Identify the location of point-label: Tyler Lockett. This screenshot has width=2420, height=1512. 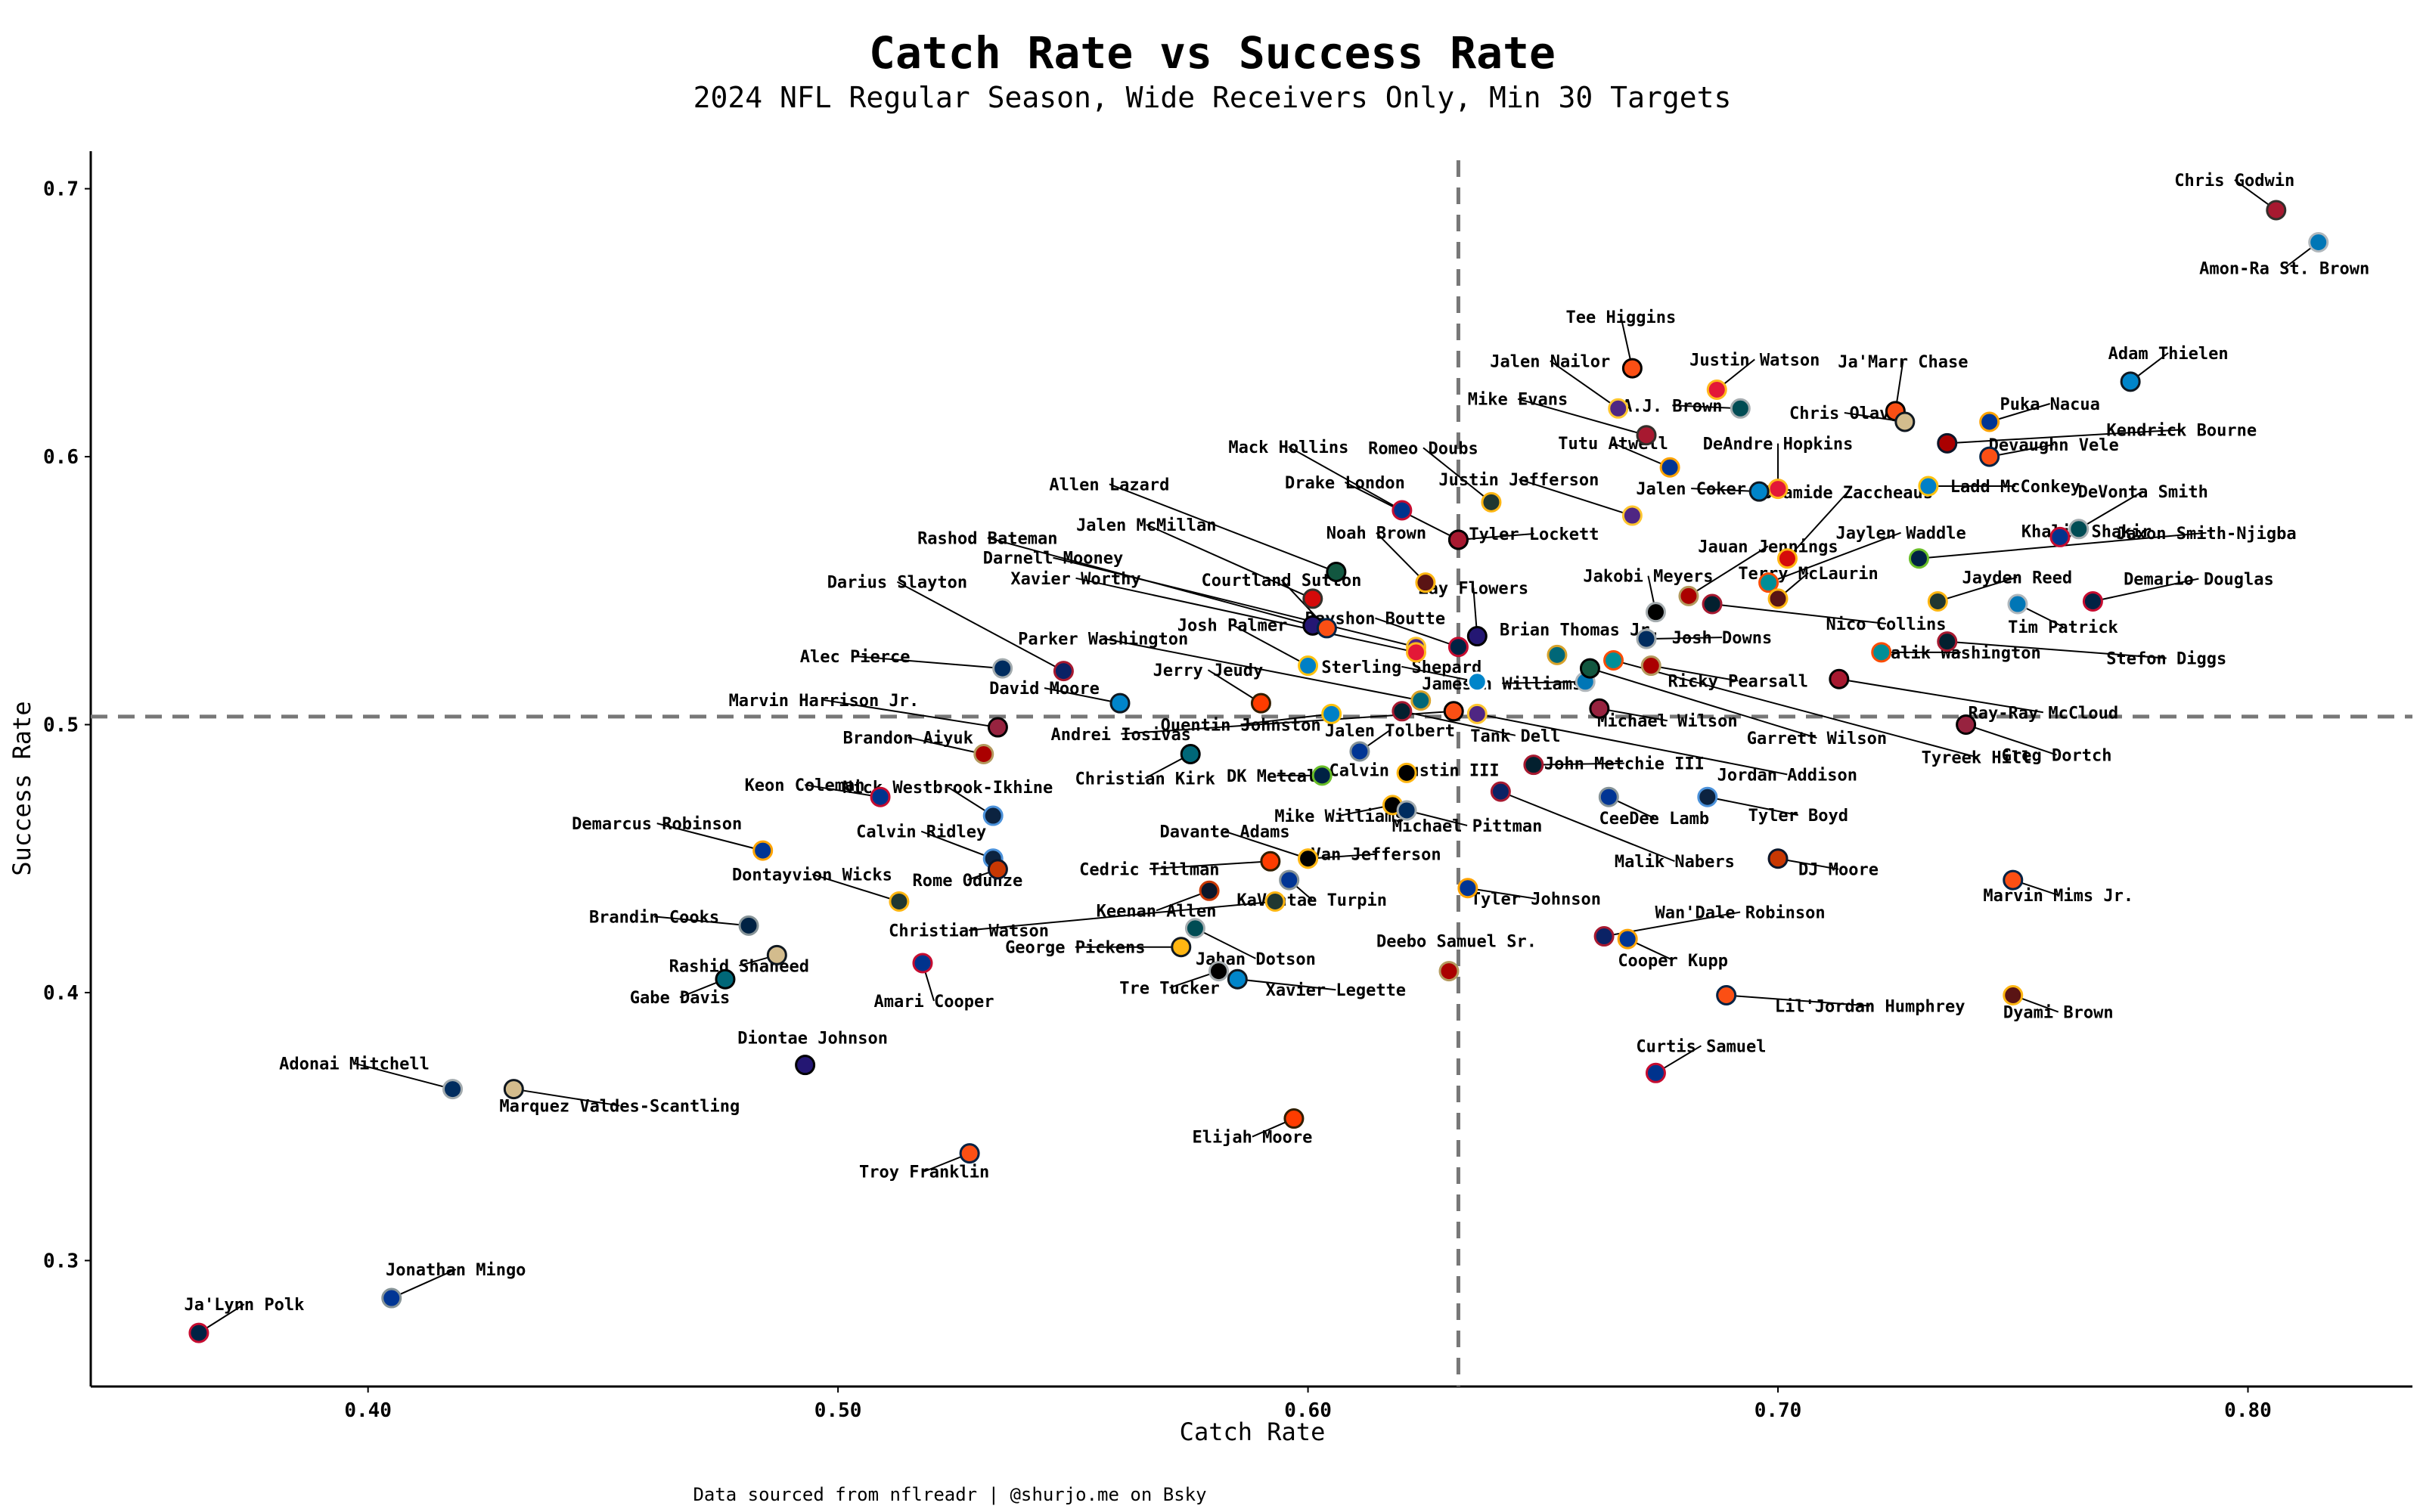
(1534, 535).